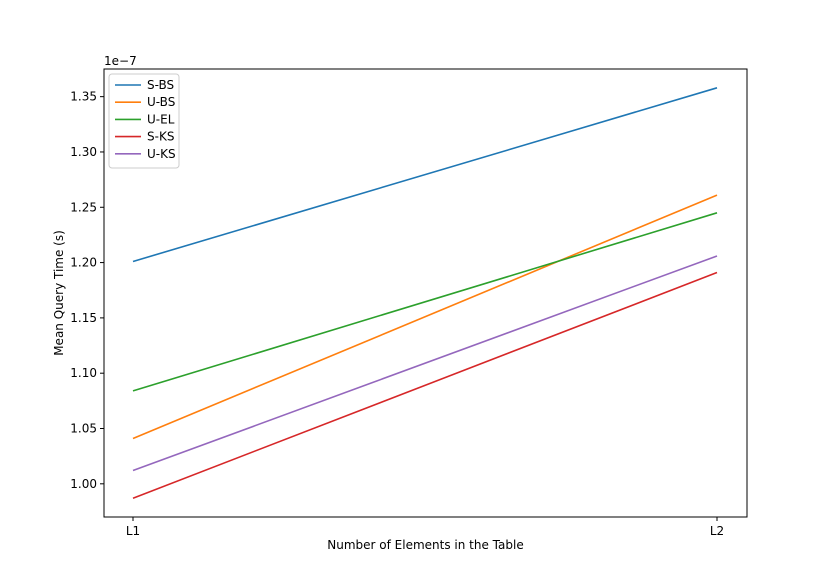 This screenshot has width=830, height=581. I want to click on legend-box, so click(144, 121).